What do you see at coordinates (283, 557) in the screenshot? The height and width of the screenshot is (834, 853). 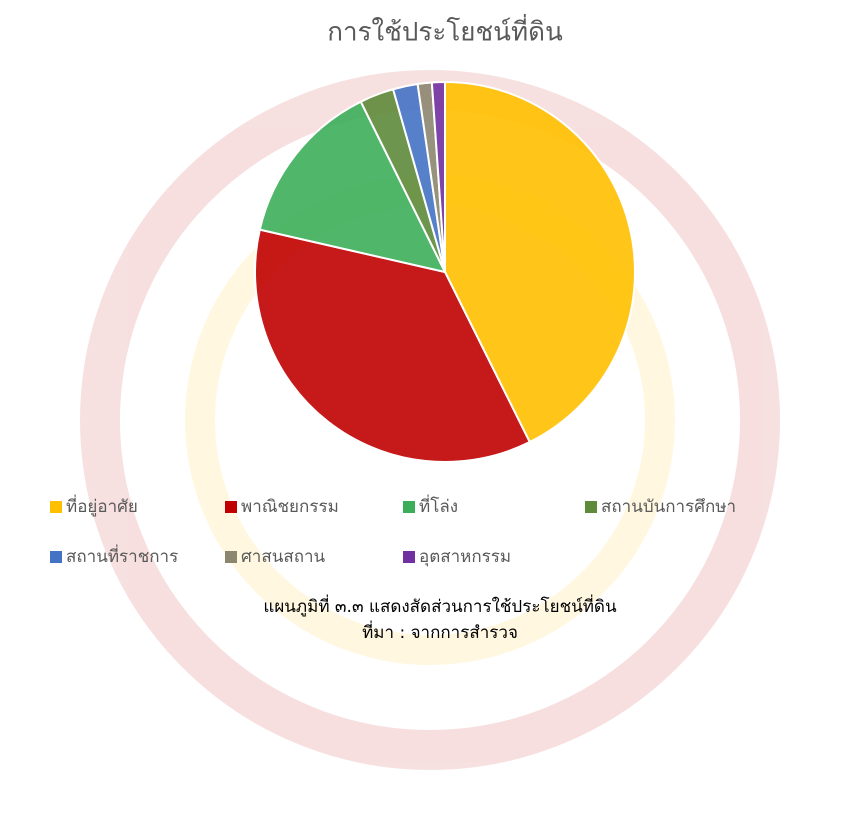 I see `legend-label: ศาสนสถาน` at bounding box center [283, 557].